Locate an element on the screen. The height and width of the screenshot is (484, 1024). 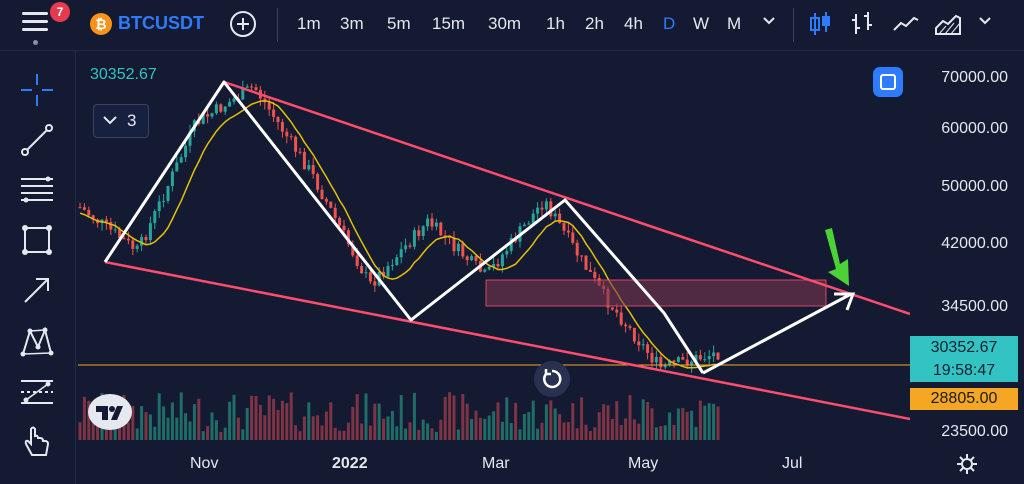
add-symbol-icon is located at coordinates (243, 24).